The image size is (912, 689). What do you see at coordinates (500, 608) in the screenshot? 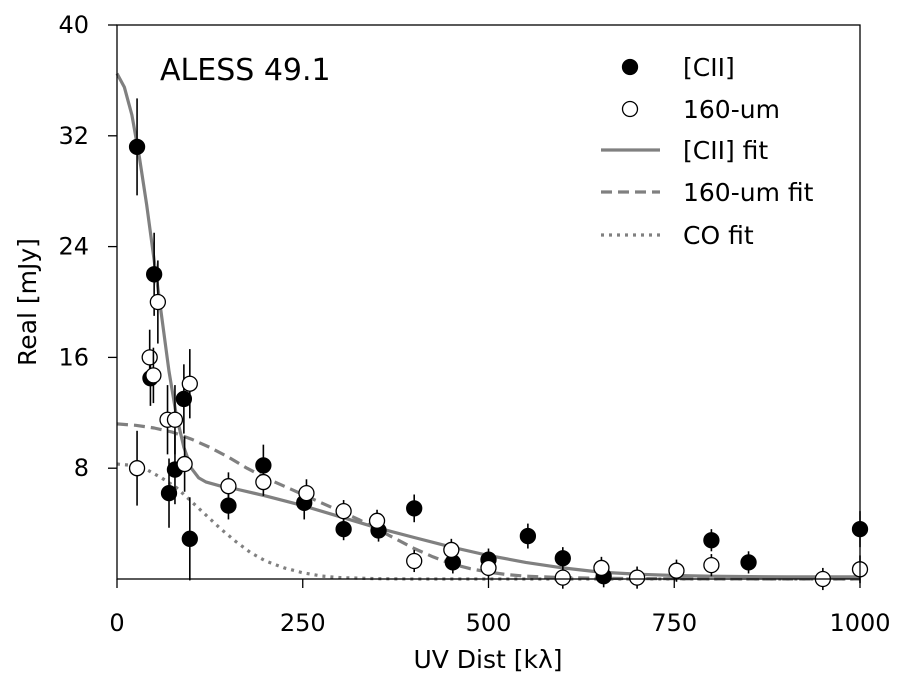
I see `x-axis-ticks: 0 250 500 750 1000` at bounding box center [500, 608].